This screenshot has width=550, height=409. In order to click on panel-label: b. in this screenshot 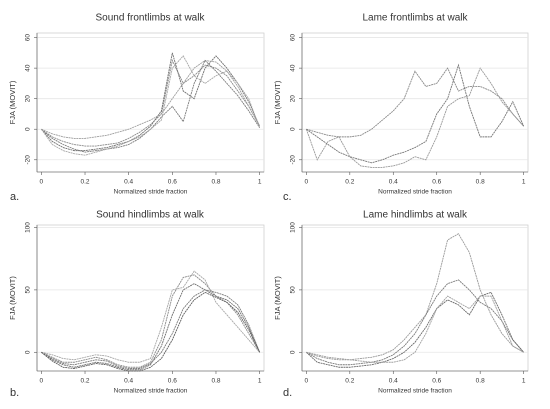, I will do `click(14, 393)`.